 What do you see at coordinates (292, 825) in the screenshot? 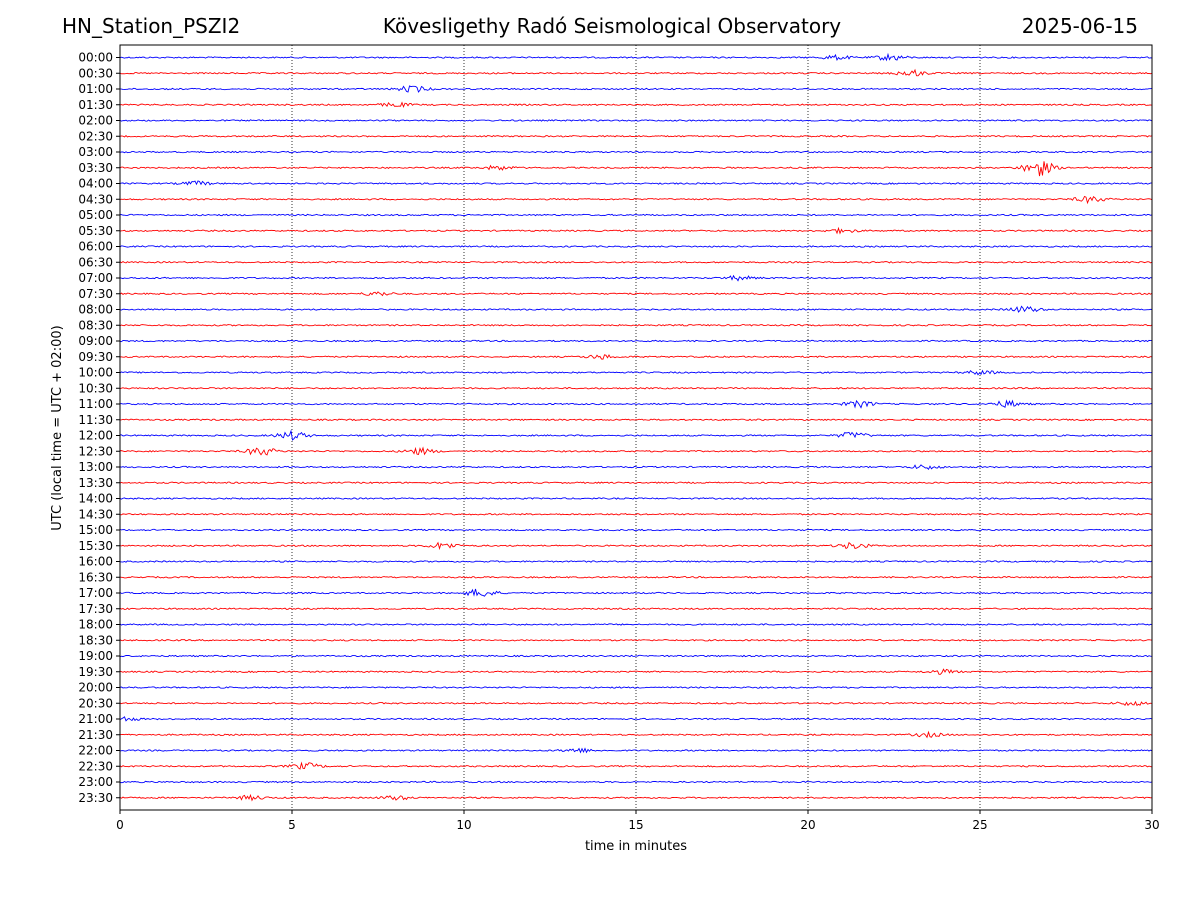
I see `x-tick-label: 5` at bounding box center [292, 825].